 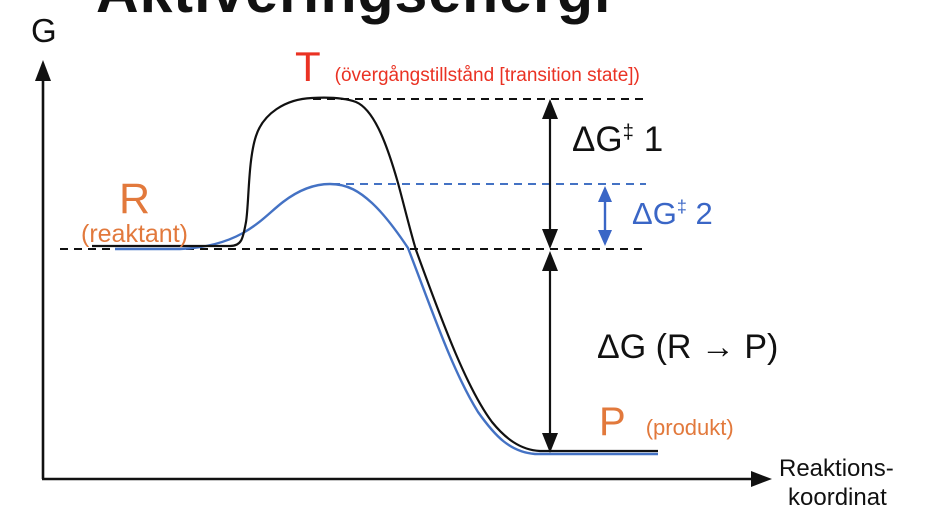 I want to click on reactant-symbol: R, so click(x=134, y=199).